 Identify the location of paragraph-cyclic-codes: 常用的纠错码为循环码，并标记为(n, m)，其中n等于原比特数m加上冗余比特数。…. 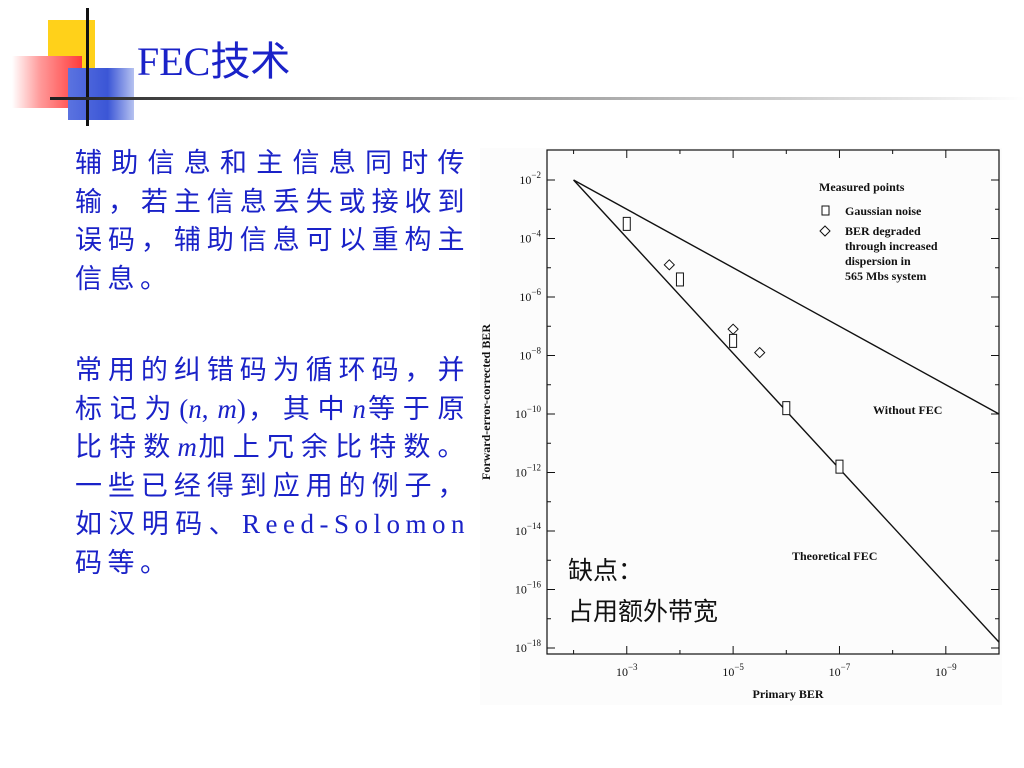
(272, 466).